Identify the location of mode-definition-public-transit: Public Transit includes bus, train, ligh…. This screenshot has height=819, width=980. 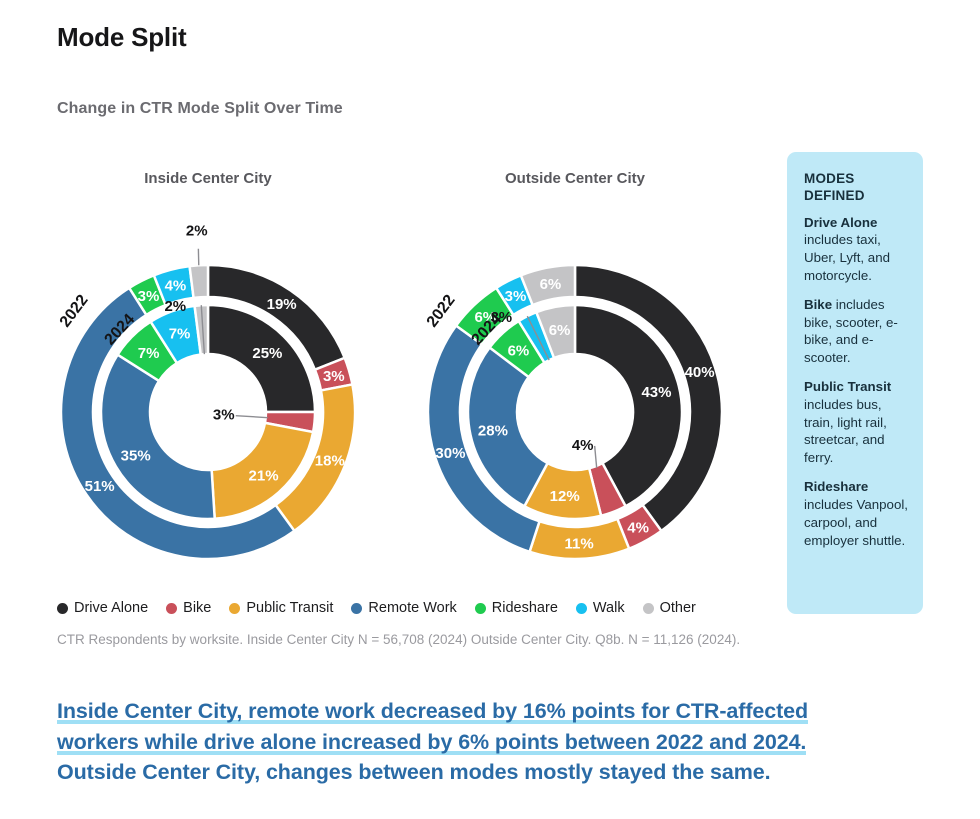
(856, 422).